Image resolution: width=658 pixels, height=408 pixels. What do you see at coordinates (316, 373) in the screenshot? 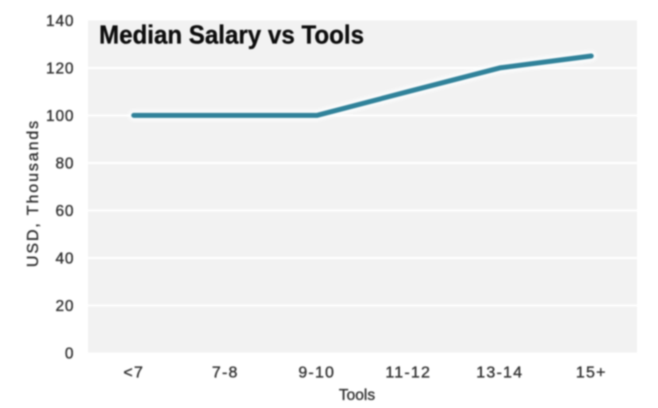
I see `svg-text: 9-10` at bounding box center [316, 373].